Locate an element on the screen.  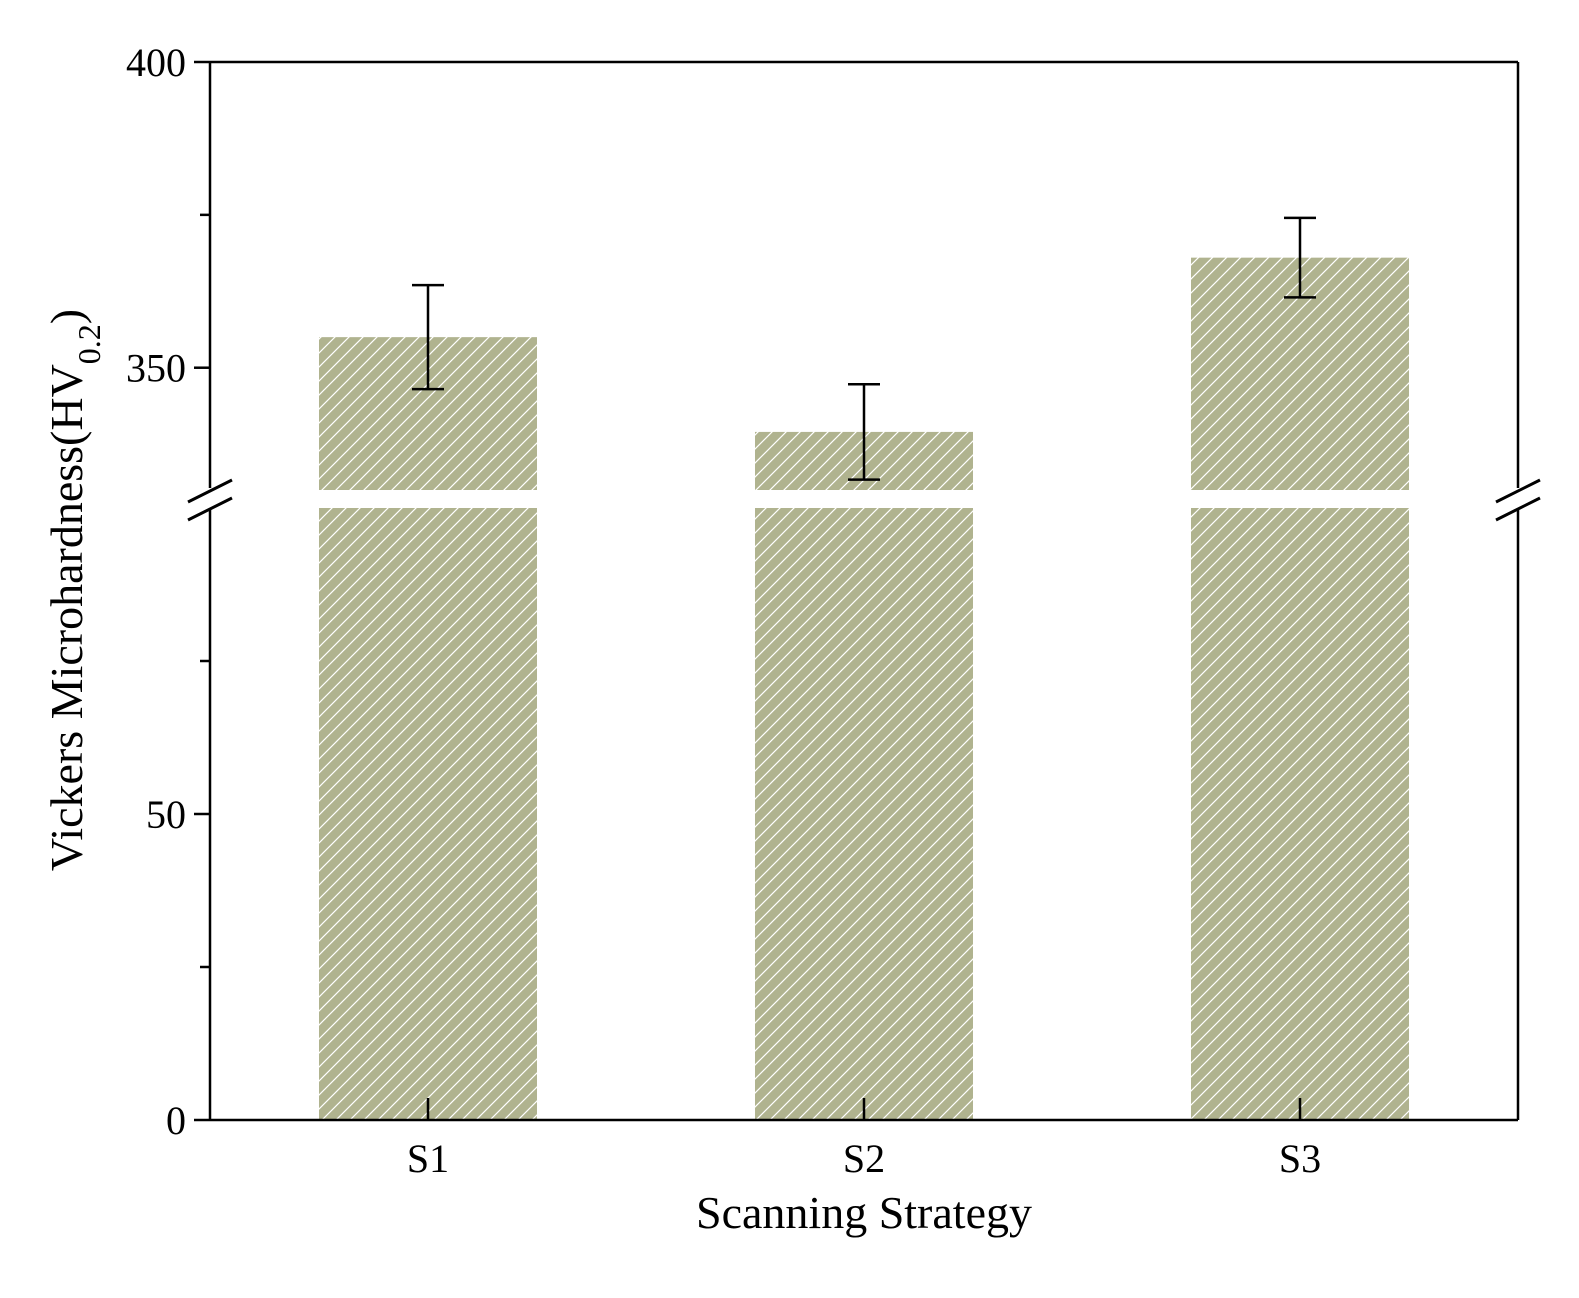
error-bar-s3 is located at coordinates (1300, 257).